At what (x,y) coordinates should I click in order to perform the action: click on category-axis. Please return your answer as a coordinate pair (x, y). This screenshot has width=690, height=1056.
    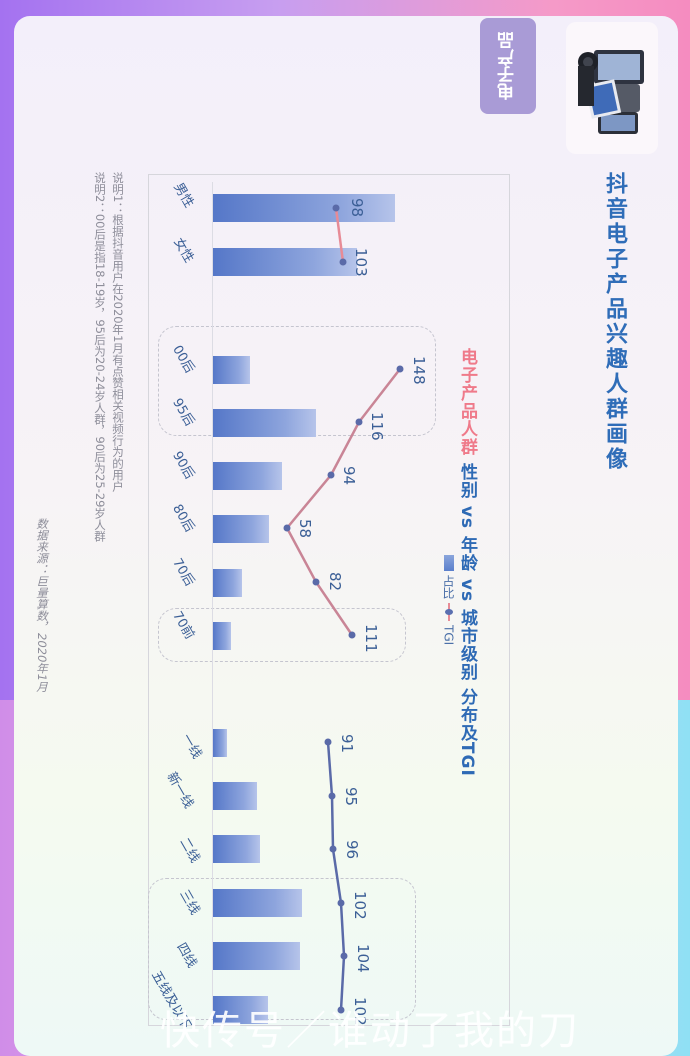
    Looking at the image, I should click on (212, 600).